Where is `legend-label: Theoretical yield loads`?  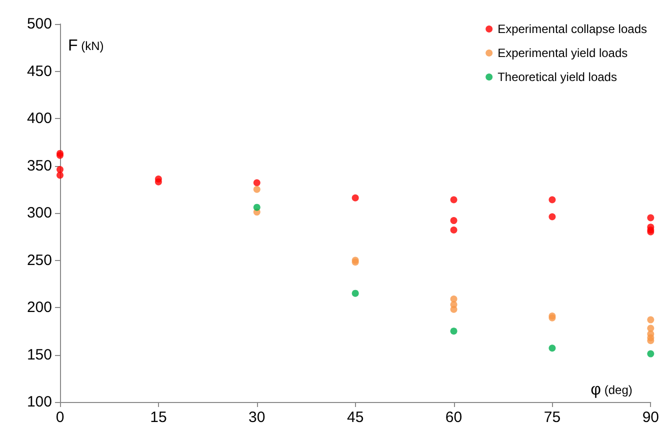
legend-label: Theoretical yield loads is located at coordinates (557, 77).